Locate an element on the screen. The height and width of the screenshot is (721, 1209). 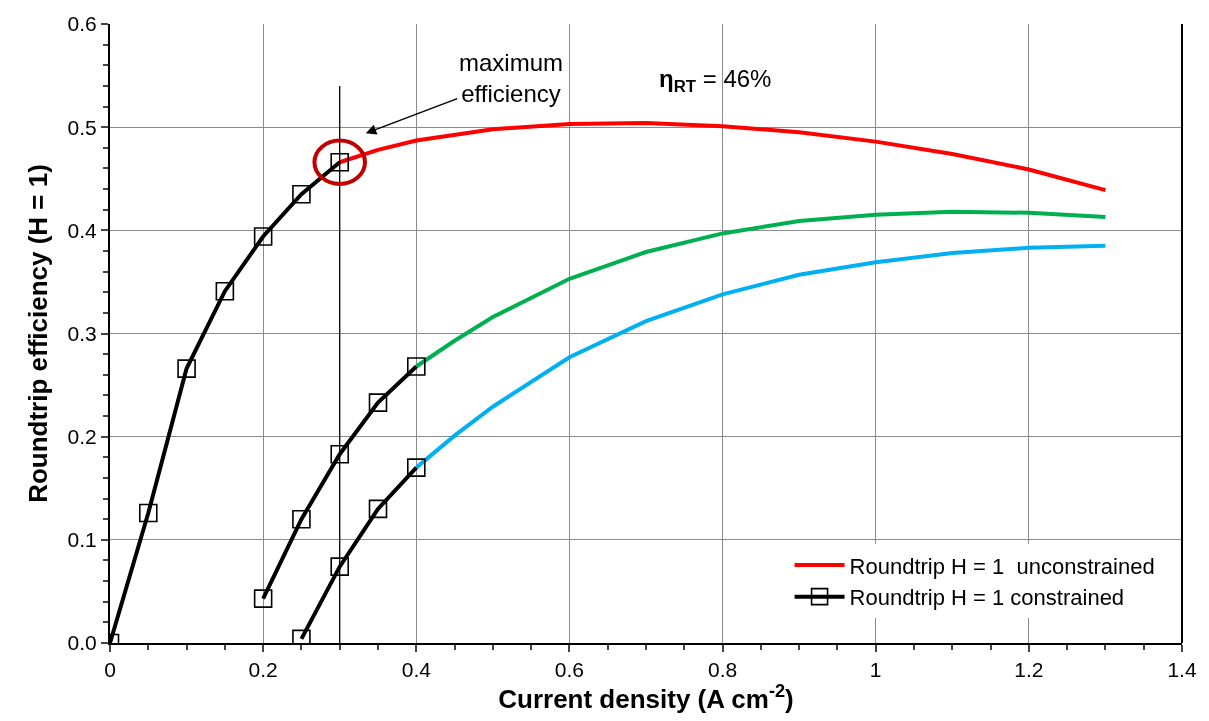
x-tick-label: 1.2 is located at coordinates (1029, 670).